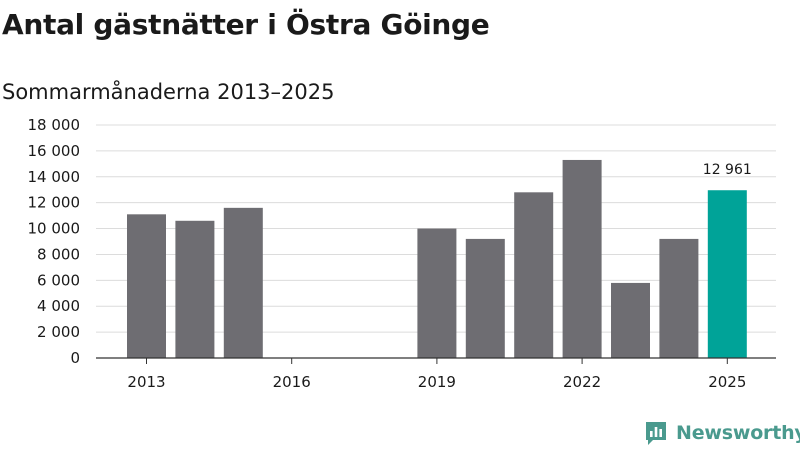 The height and width of the screenshot is (450, 800). Describe the element at coordinates (58, 254) in the screenshot. I see `y-tick-label: 8 000` at that location.